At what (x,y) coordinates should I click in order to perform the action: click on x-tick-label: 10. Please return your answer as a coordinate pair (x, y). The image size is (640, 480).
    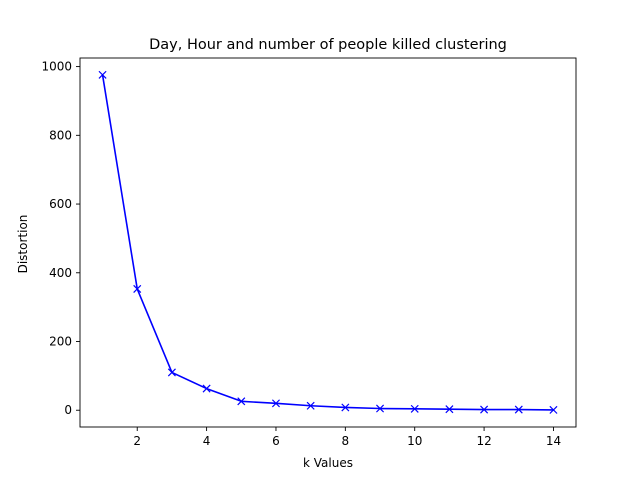
    Looking at the image, I should click on (414, 441).